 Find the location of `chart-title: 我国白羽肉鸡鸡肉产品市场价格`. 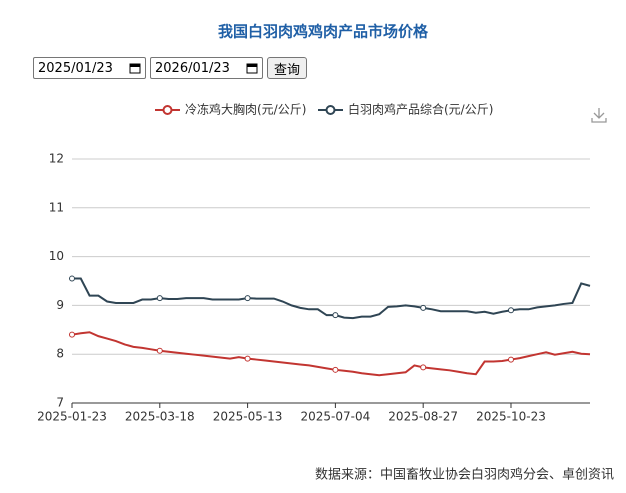

chart-title: 我国白羽肉鸡鸡肉产品市场价格 is located at coordinates (323, 32).